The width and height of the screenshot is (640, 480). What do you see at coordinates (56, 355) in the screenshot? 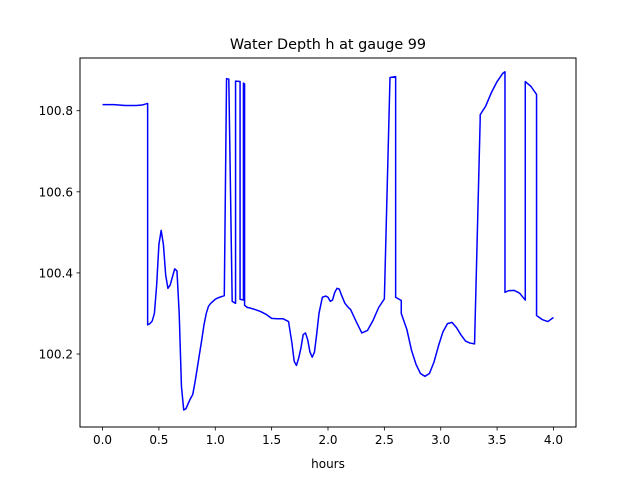
I see `y-tick-label: 100.2` at bounding box center [56, 355].